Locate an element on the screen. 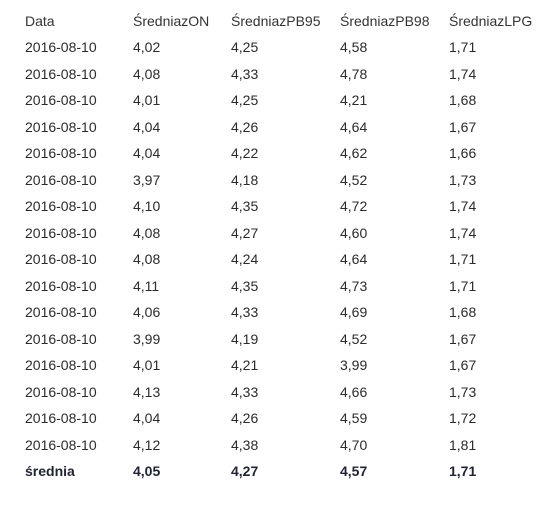 The image size is (552, 508). table-row: 2016-08-10 4,08 4,33 4,78 1,74 is located at coordinates (276, 74).